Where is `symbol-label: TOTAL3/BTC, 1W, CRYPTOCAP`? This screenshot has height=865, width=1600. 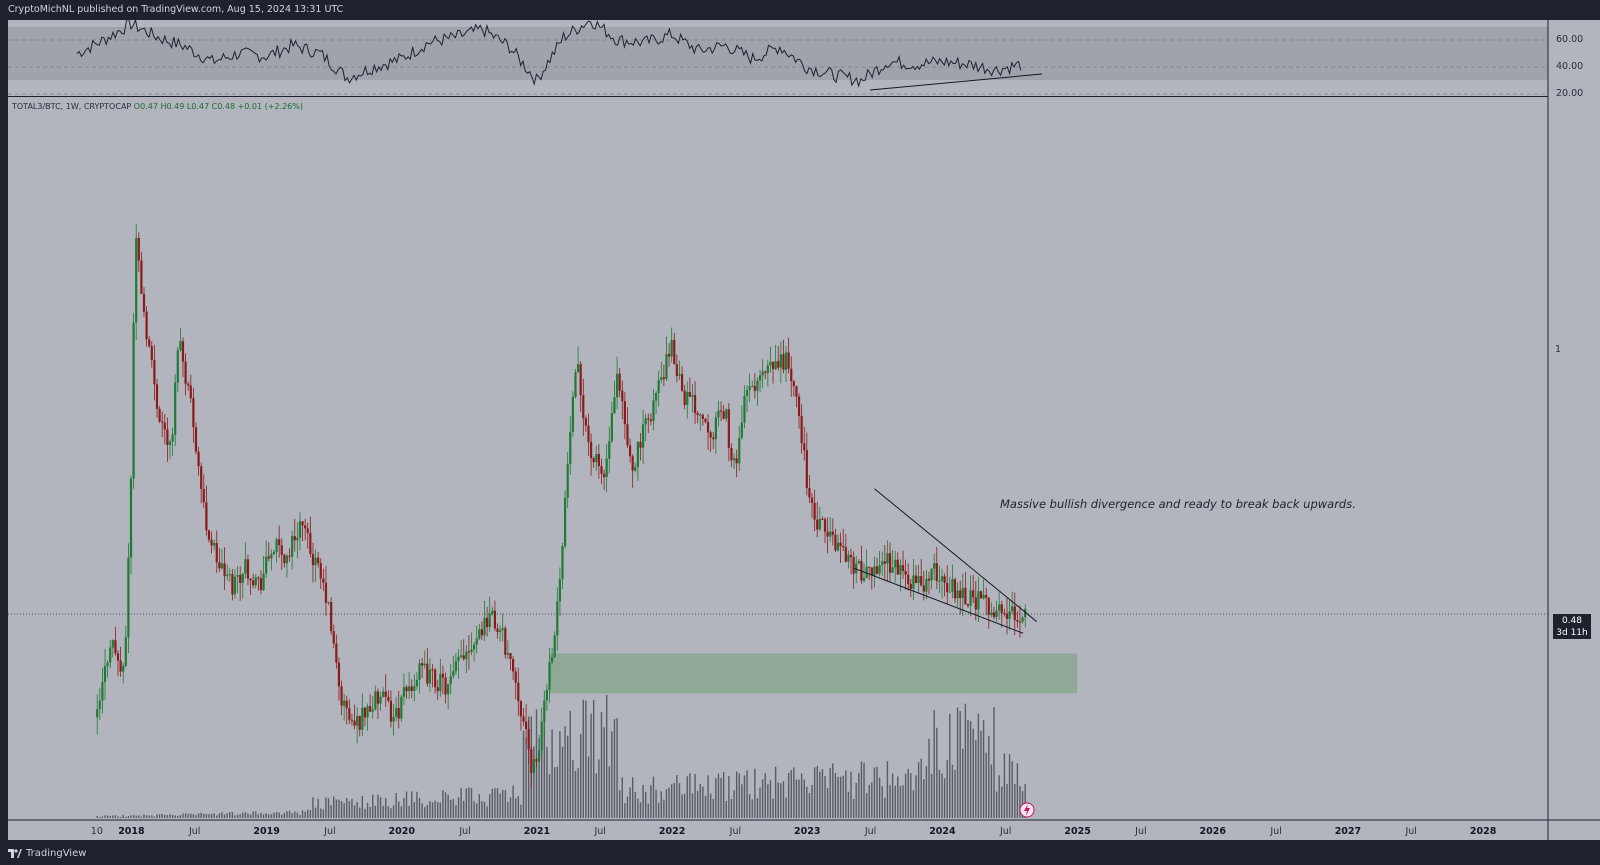 symbol-label: TOTAL3/BTC, 1W, CRYPTOCAP is located at coordinates (72, 106).